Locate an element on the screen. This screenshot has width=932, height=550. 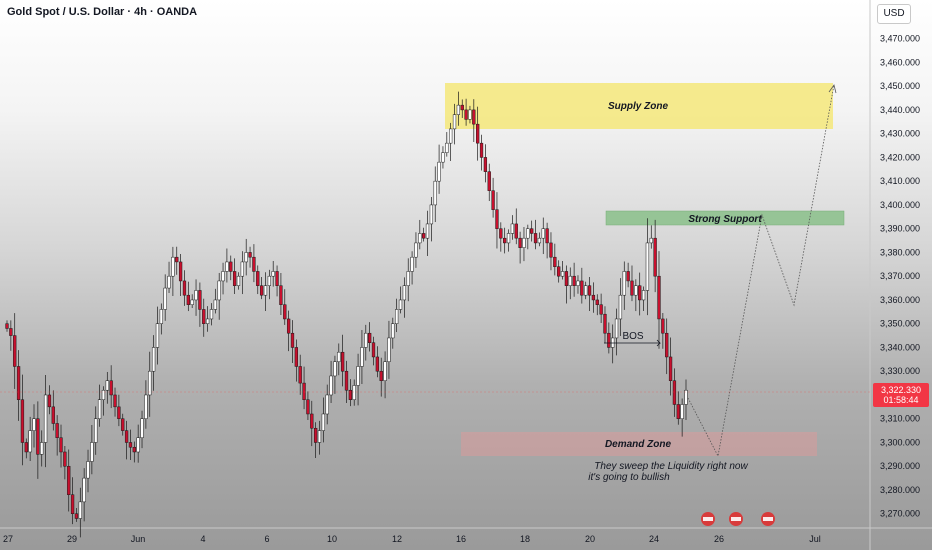
projection-arrowhead is located at coordinates (832, 89).